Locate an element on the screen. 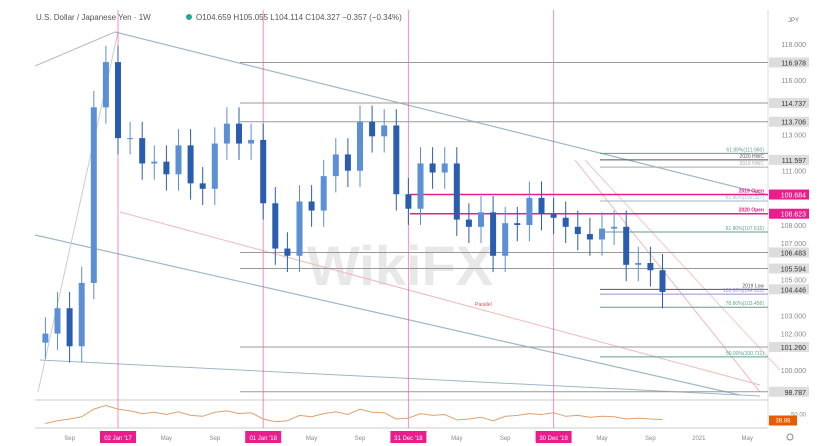  symbol-title: U.S. Dollar / Japanese Yen · 1W is located at coordinates (93, 17).